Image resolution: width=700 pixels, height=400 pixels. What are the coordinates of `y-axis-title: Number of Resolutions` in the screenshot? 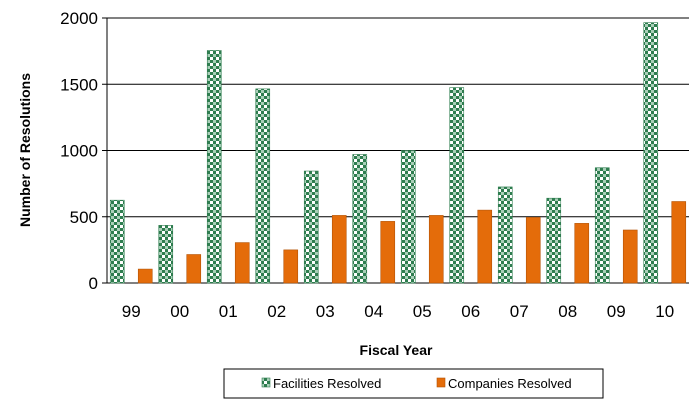 It's located at (25, 150).